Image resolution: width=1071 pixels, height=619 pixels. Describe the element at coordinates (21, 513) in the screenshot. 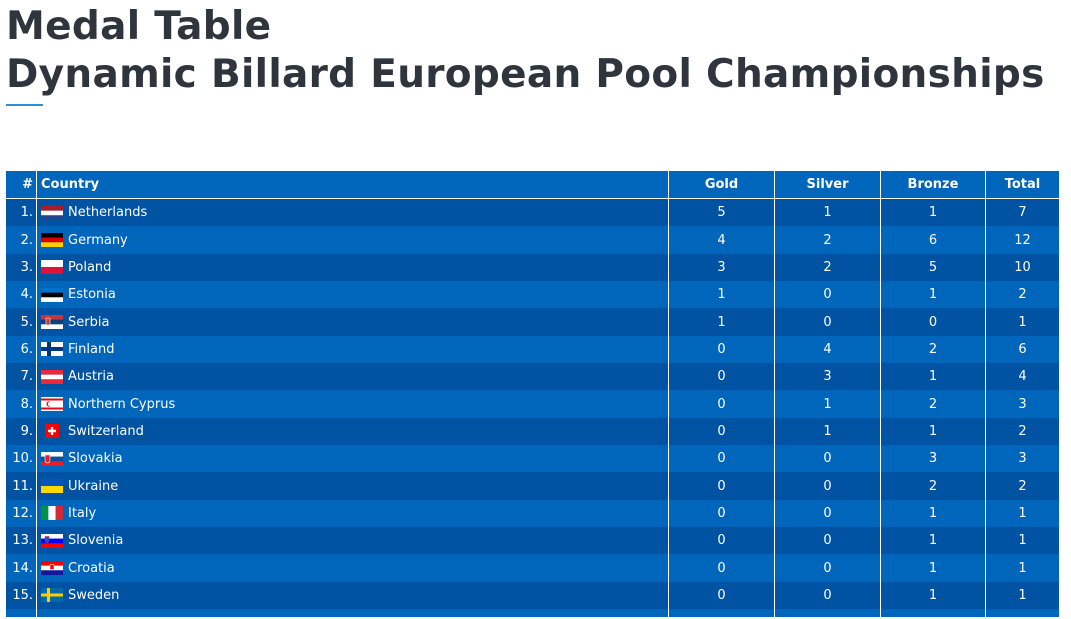

I see `rank-cell: 12.` at that location.